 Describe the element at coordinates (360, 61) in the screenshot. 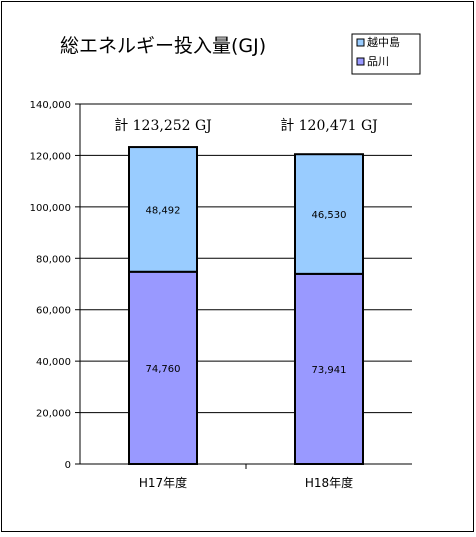

I see `legend-swatch-shinagawa` at that location.